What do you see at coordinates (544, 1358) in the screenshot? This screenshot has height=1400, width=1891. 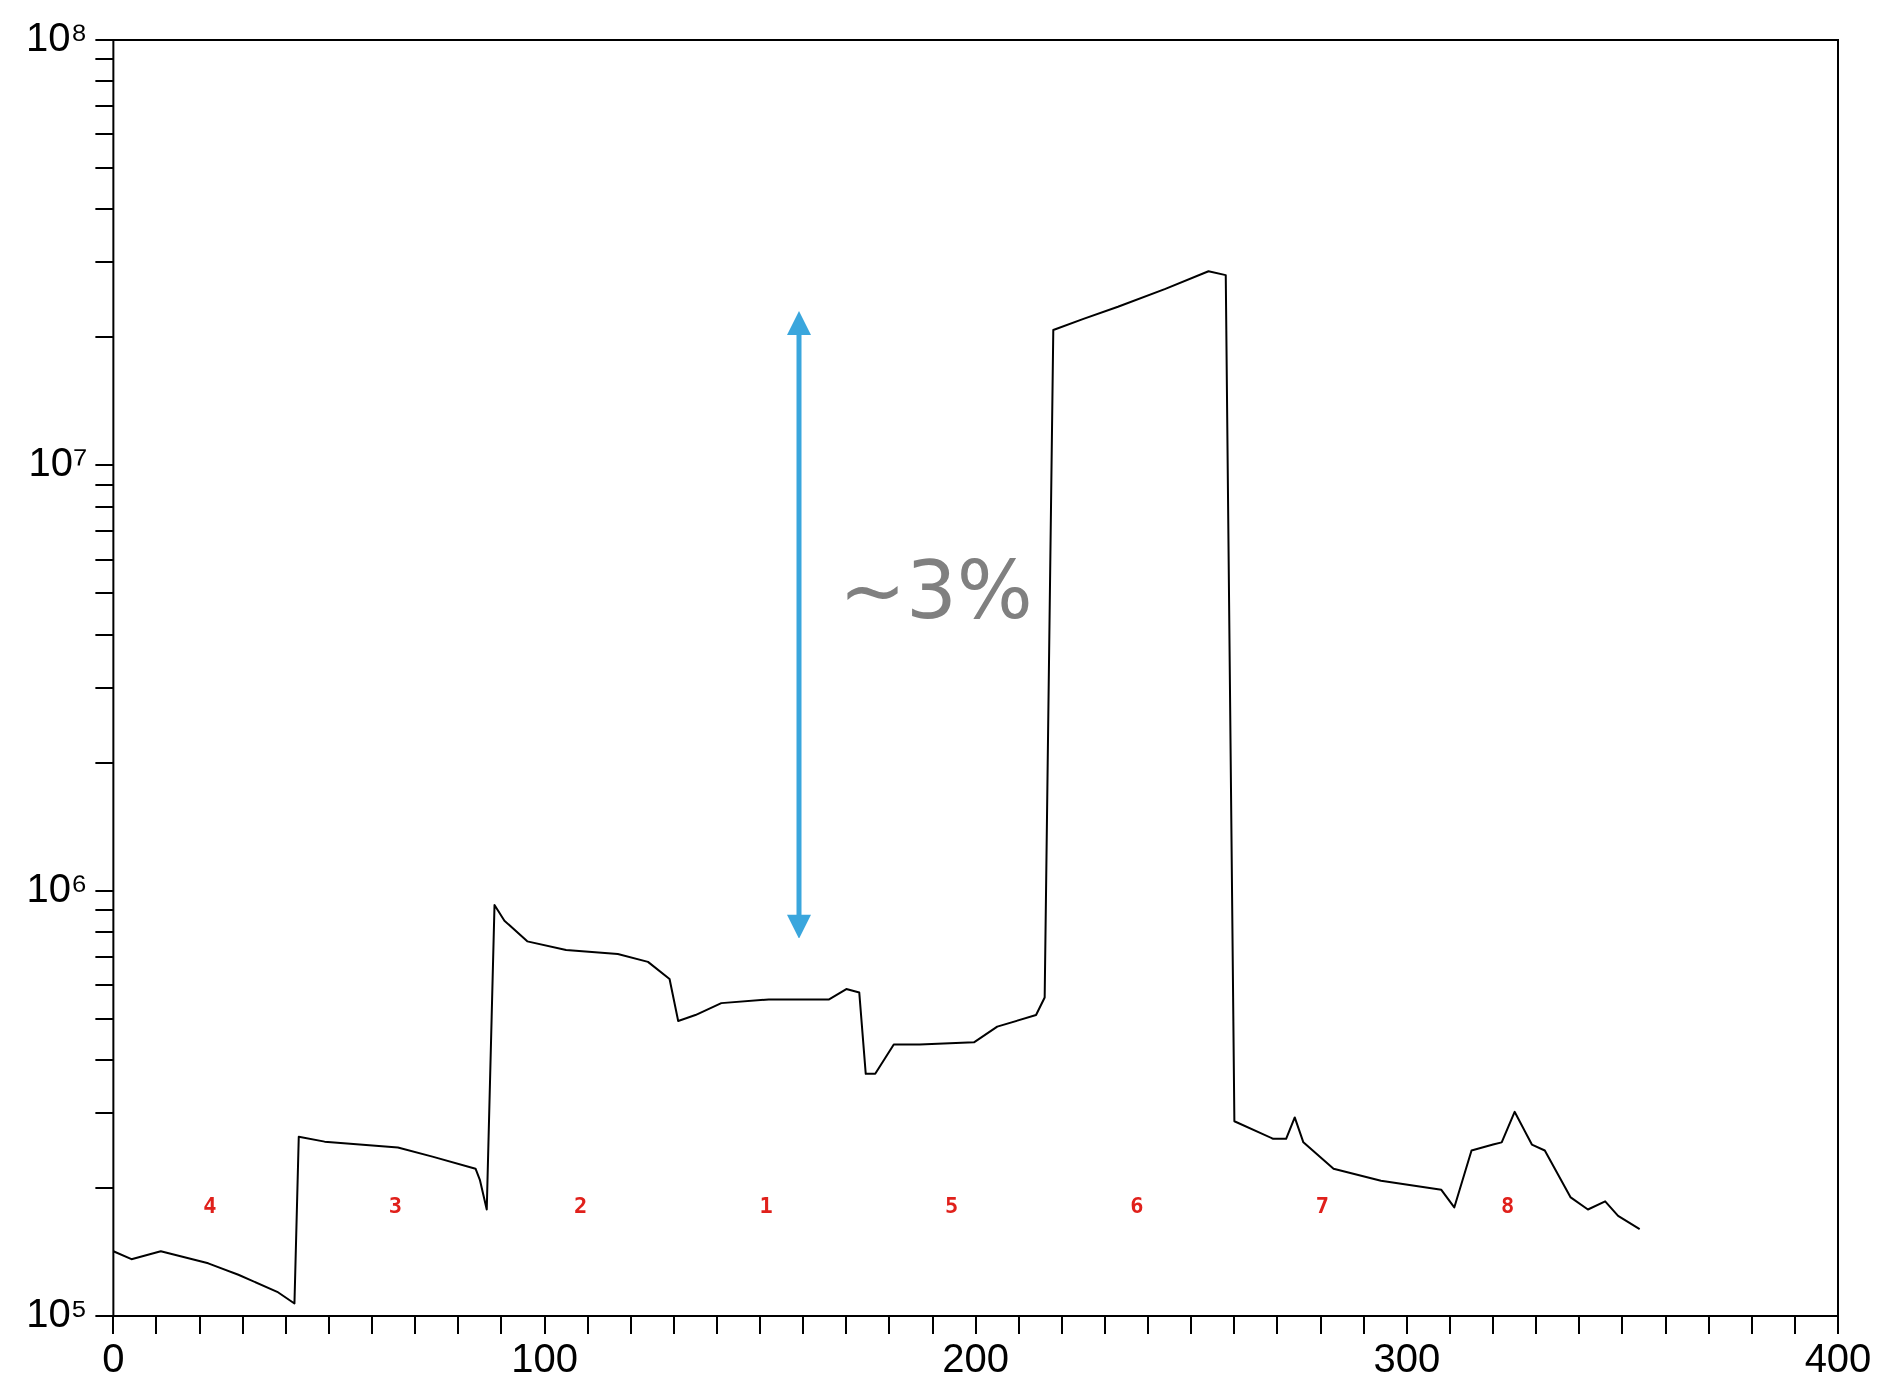 I see `x-tick-label: 100` at bounding box center [544, 1358].